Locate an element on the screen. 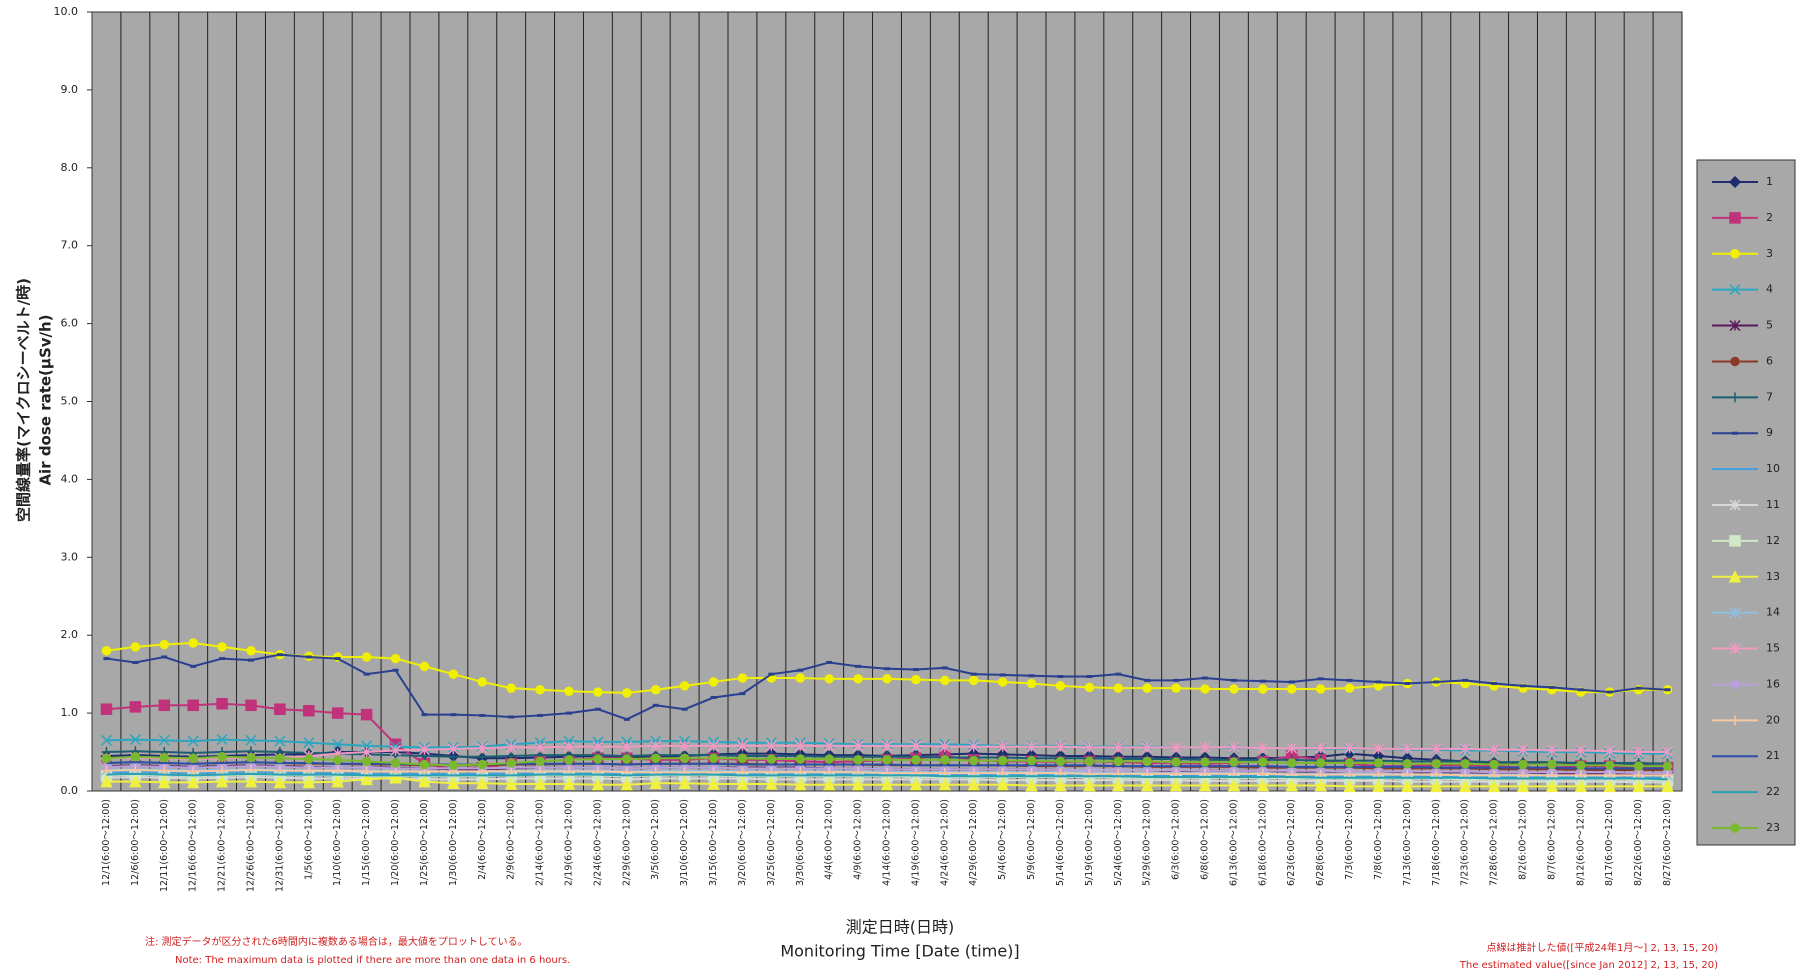 This screenshot has width=1804, height=973. x-tick-label: 5/29(6:00～12:00) is located at coordinates (1147, 842).